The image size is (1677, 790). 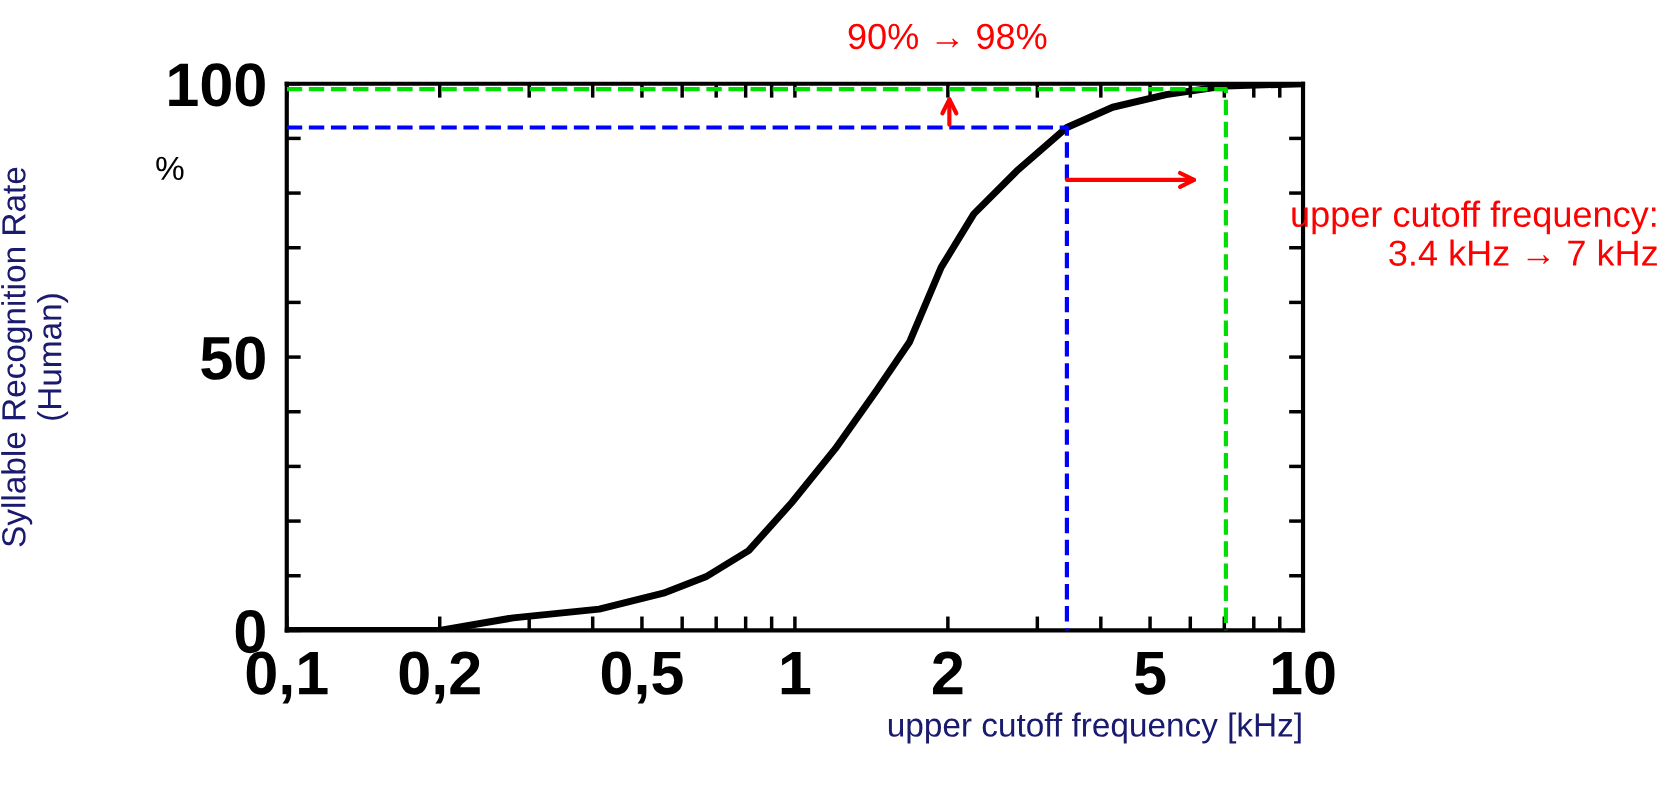 I want to click on x-tick-label: 10, so click(x=1303, y=673).